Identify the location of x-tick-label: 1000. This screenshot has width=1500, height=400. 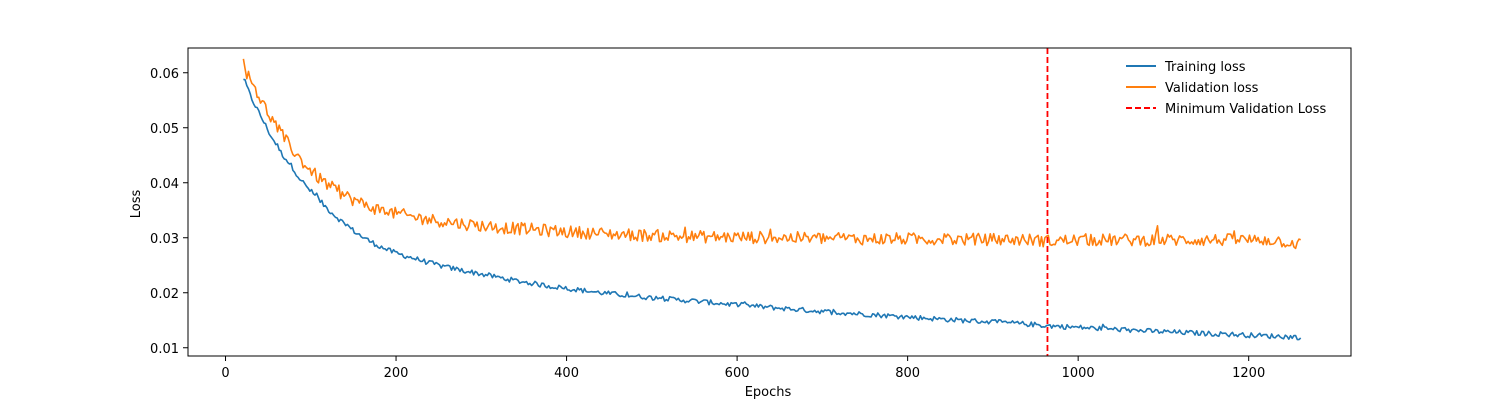
(1078, 373).